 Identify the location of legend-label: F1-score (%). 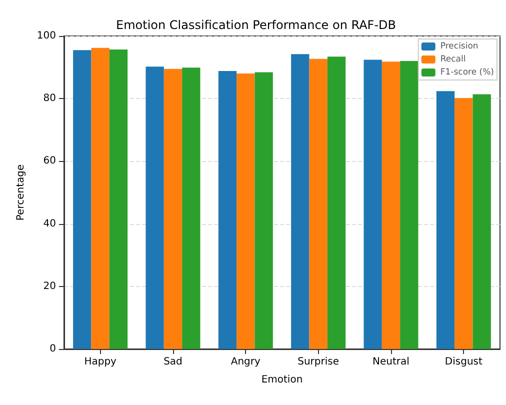
(467, 73).